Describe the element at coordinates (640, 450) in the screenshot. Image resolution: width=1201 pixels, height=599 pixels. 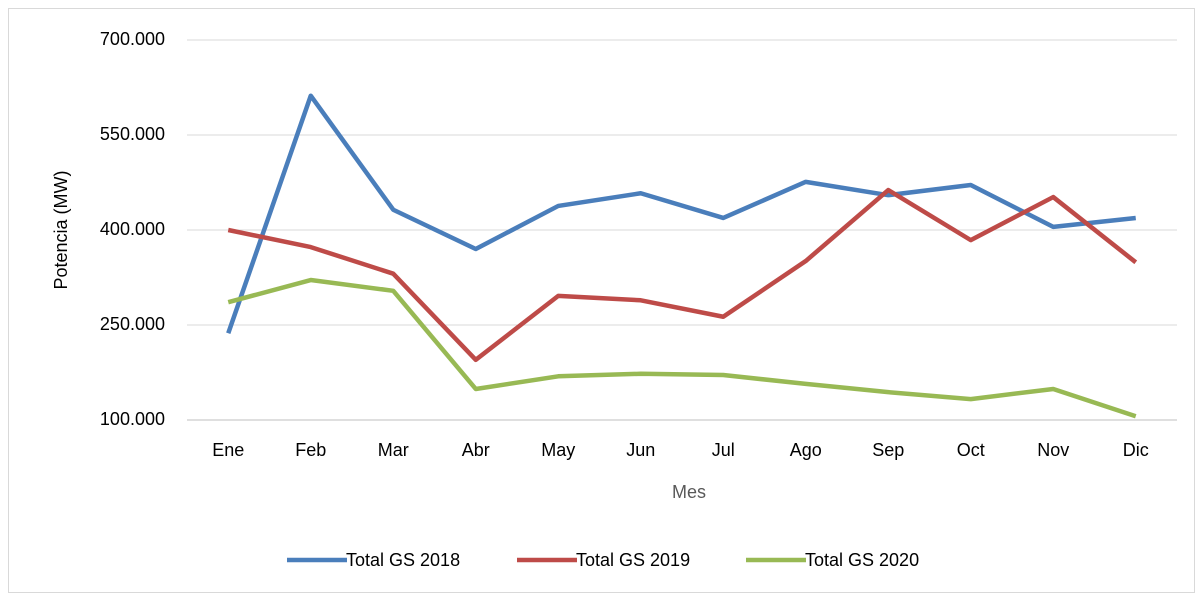
I see `x-tick-label: Jun` at that location.